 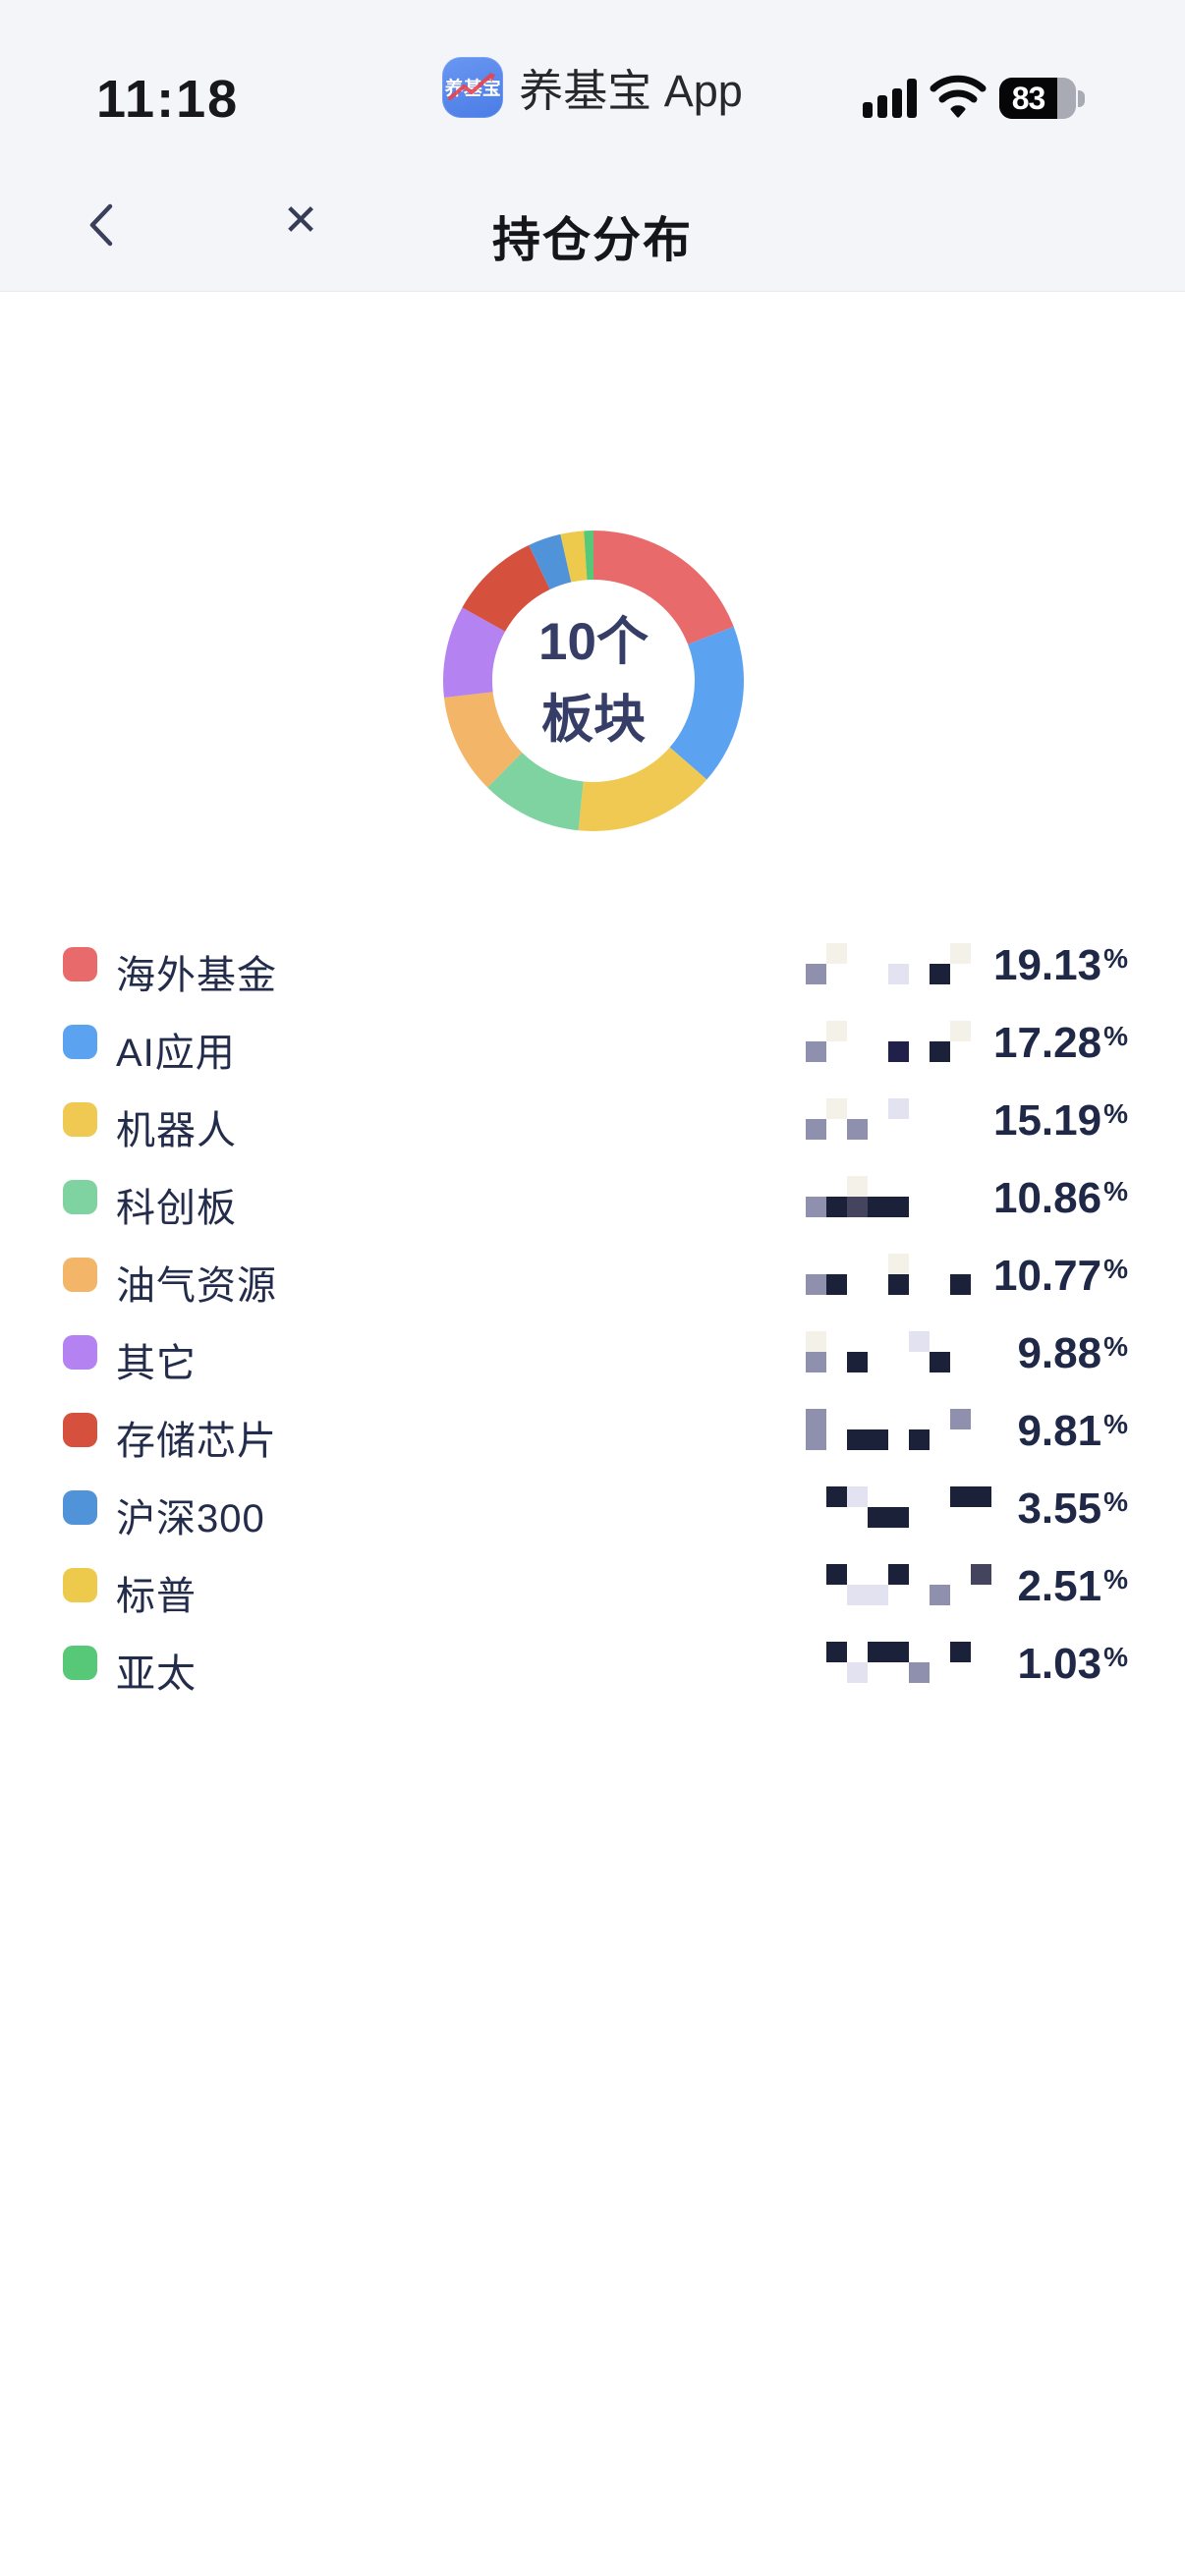 What do you see at coordinates (1072, 1353) in the screenshot?
I see `legend-percent: 9.88%` at bounding box center [1072, 1353].